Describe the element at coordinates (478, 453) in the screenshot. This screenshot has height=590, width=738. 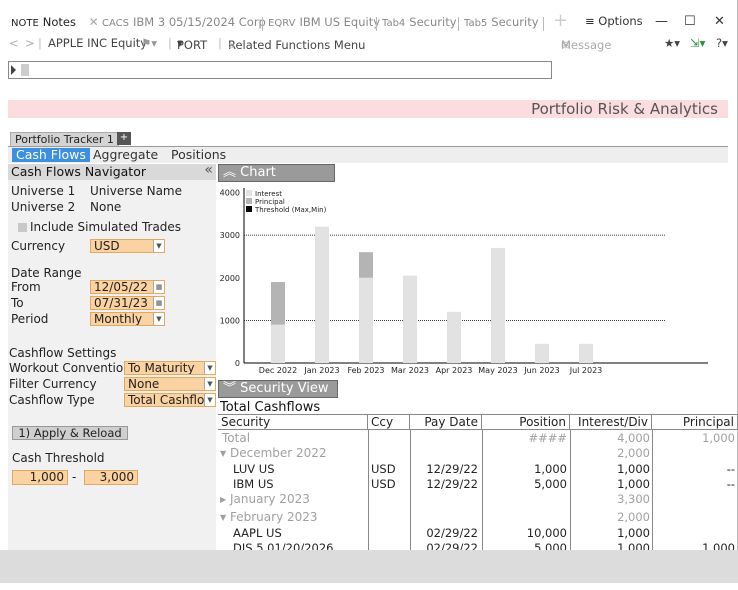
I see `group-row: ▼ December 2022 2,000` at that location.